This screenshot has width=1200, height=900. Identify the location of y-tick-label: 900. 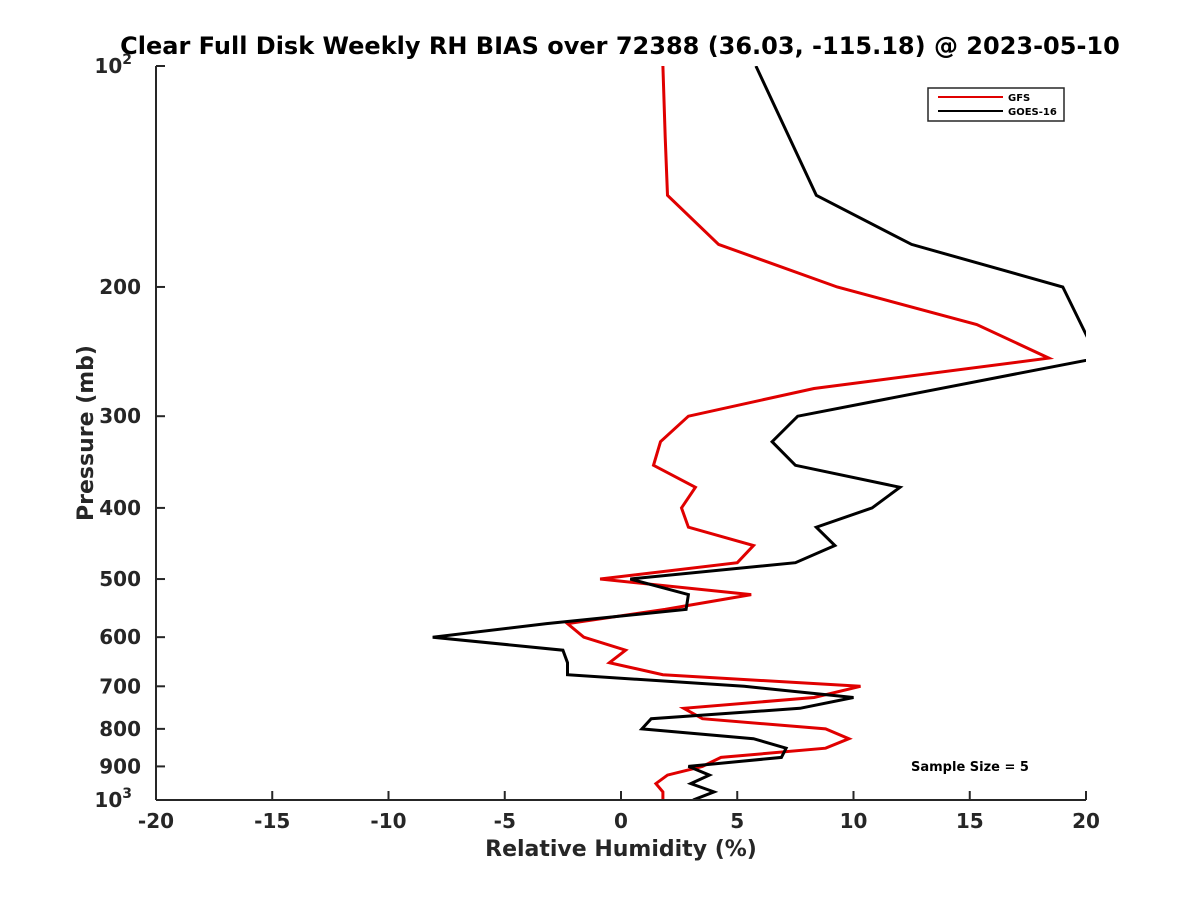
(120, 766).